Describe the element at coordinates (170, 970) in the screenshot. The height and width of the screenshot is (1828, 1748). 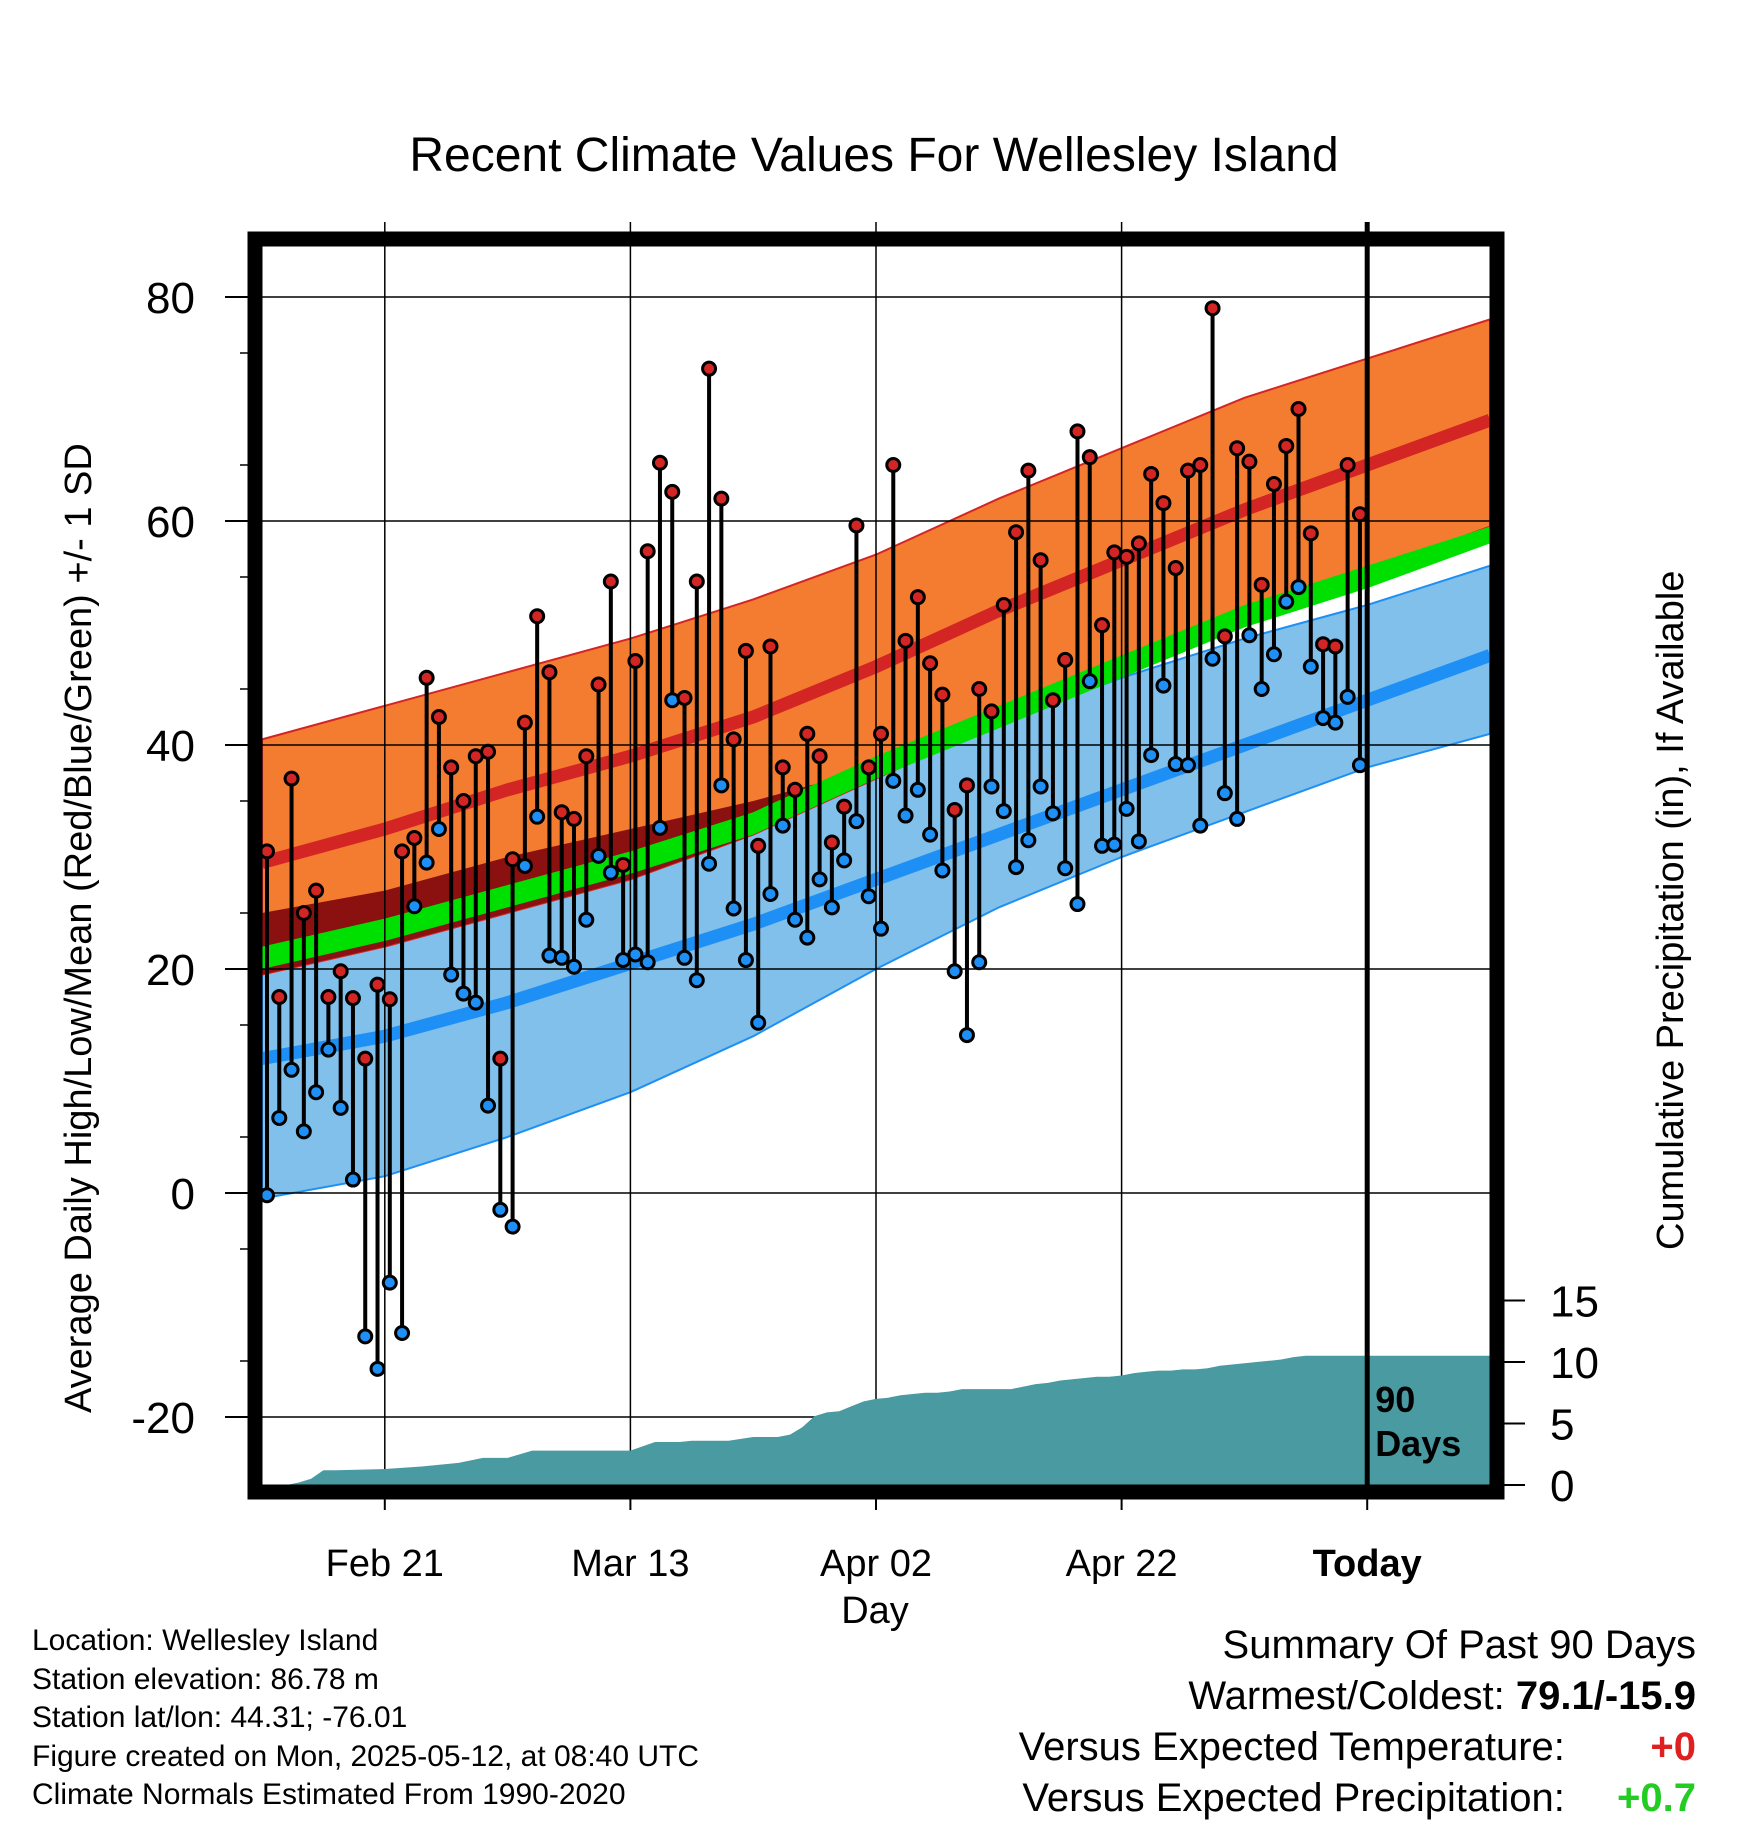
I see `y-tick-label: 20` at that location.